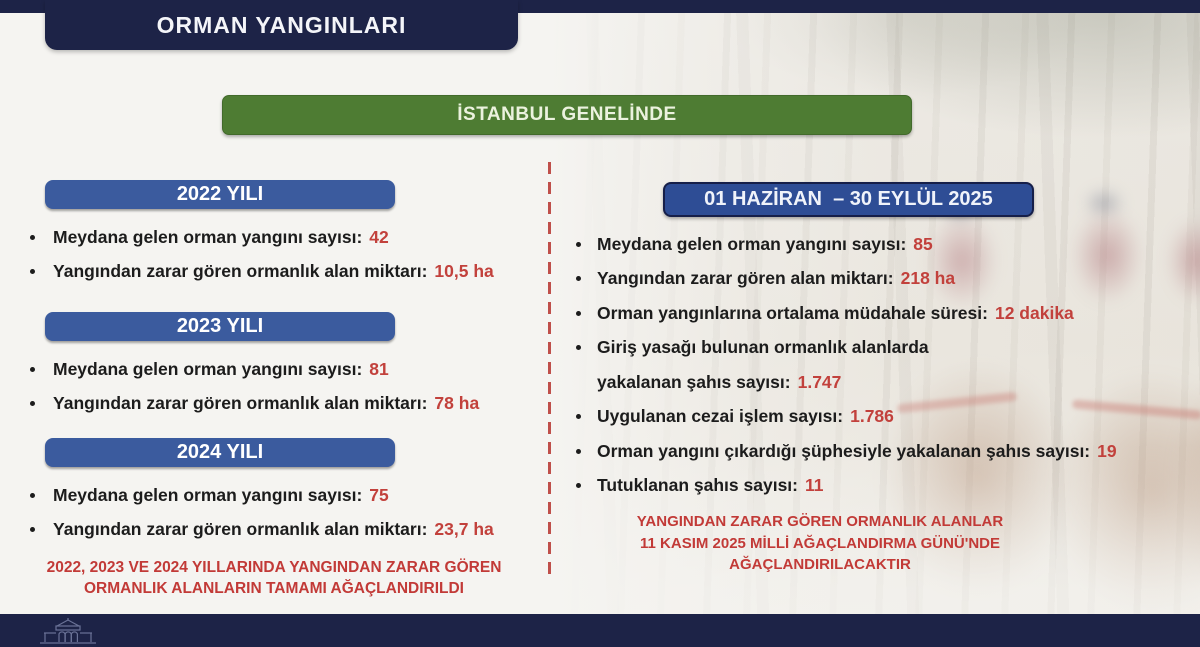 The width and height of the screenshot is (1200, 647). What do you see at coordinates (697, 485) in the screenshot?
I see `stat-label: Tutuklanan şahıs sayısı:` at bounding box center [697, 485].